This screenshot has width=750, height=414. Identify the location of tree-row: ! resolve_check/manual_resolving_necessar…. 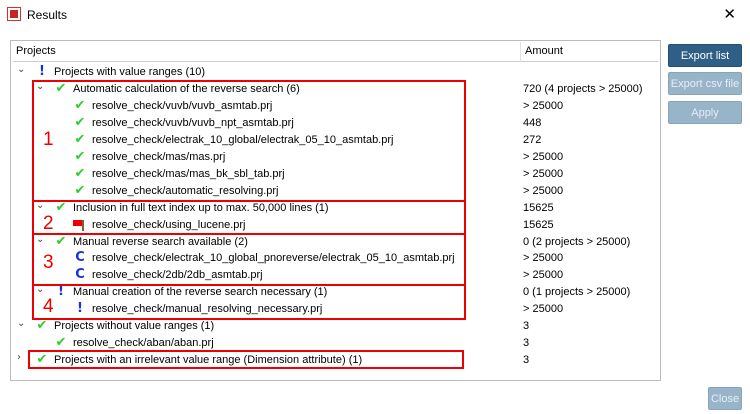
(333, 309).